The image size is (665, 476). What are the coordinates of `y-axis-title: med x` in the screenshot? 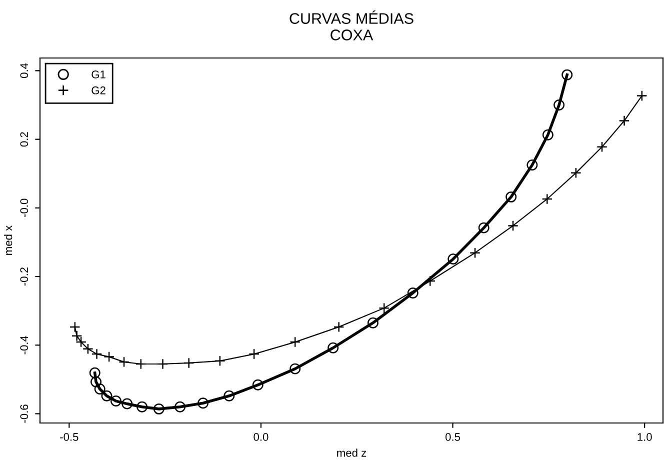 It's located at (8, 240).